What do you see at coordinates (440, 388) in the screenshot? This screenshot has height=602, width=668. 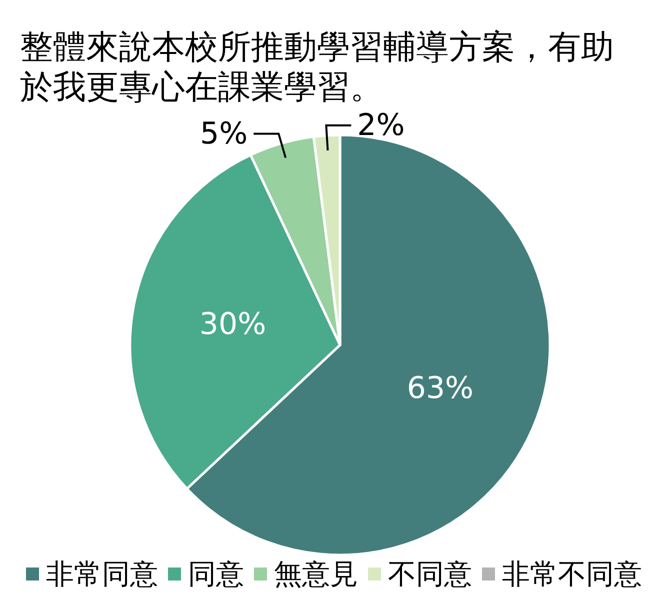 I see `data-label: 63%` at bounding box center [440, 388].